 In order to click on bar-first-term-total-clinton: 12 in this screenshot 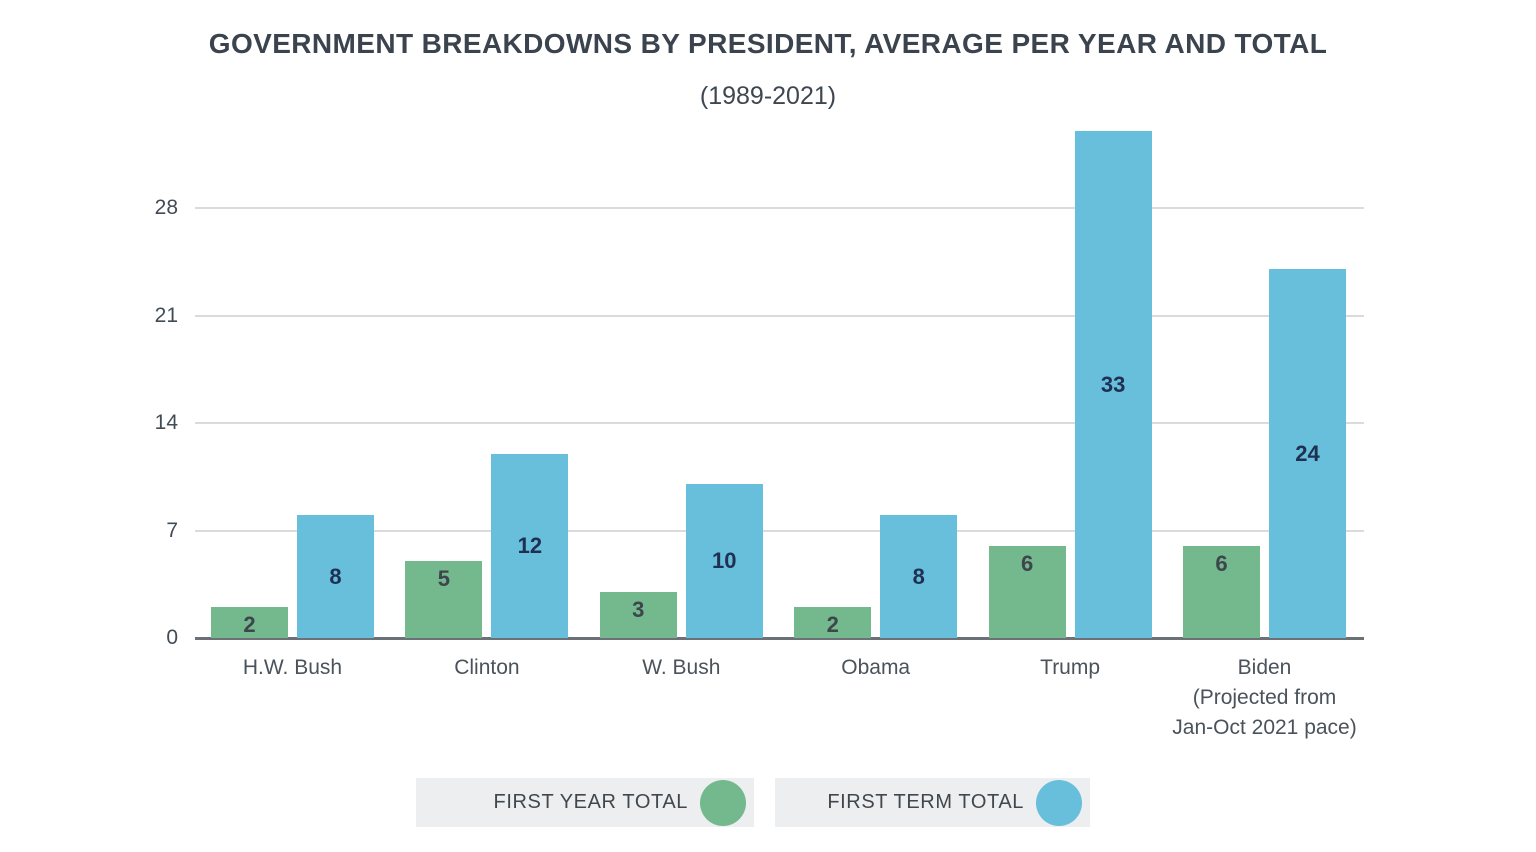, I will do `click(530, 545)`.